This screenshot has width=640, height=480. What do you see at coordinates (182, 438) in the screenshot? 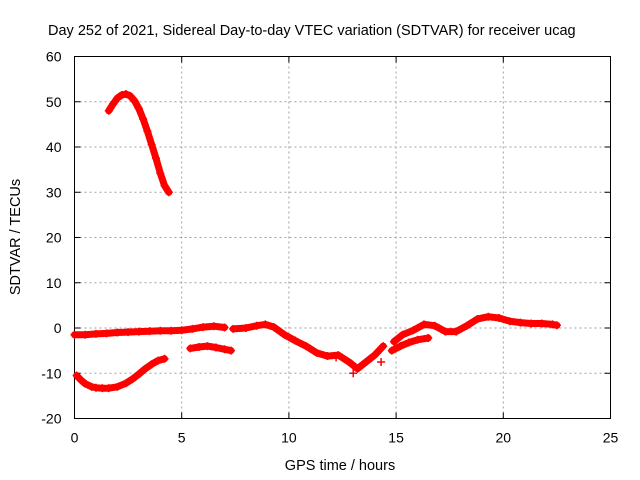
I see `x-tick-label: 5` at bounding box center [182, 438].